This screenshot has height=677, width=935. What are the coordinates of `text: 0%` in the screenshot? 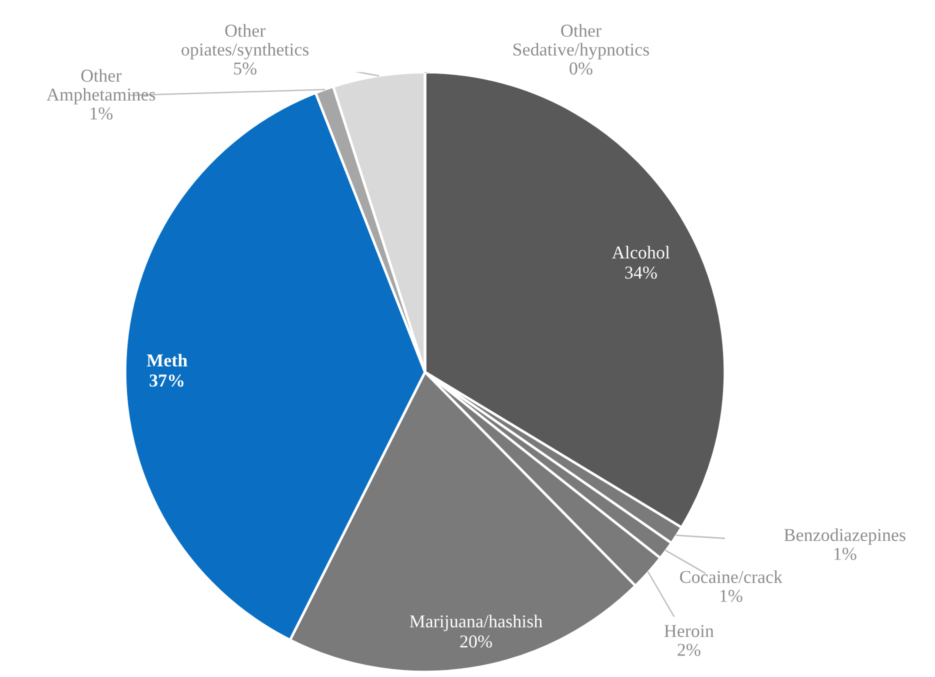 It's located at (581, 68).